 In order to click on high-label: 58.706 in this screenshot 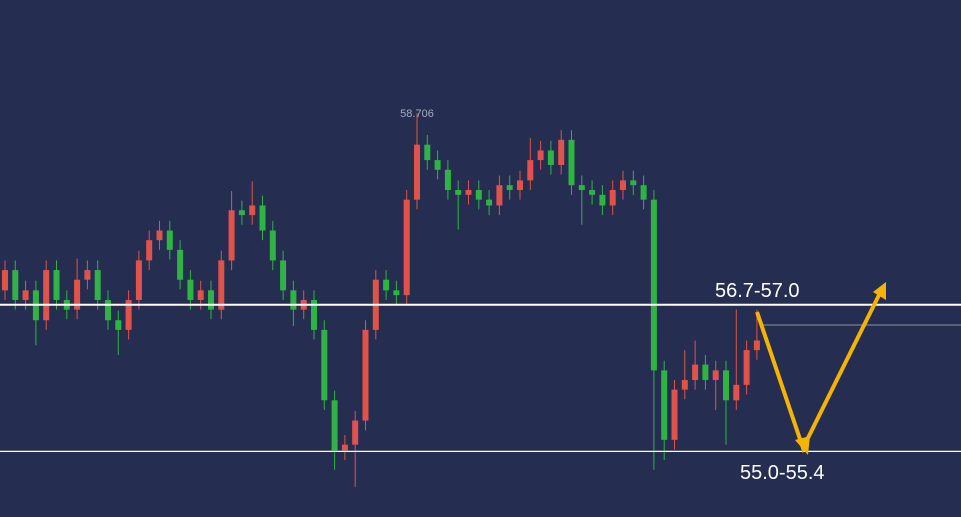, I will do `click(417, 114)`.